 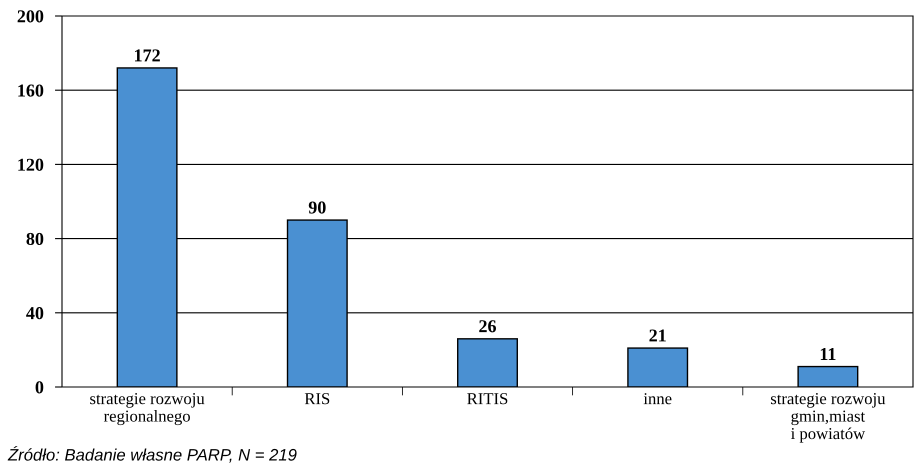 What do you see at coordinates (147, 55) in the screenshot?
I see `data-label: 172` at bounding box center [147, 55].